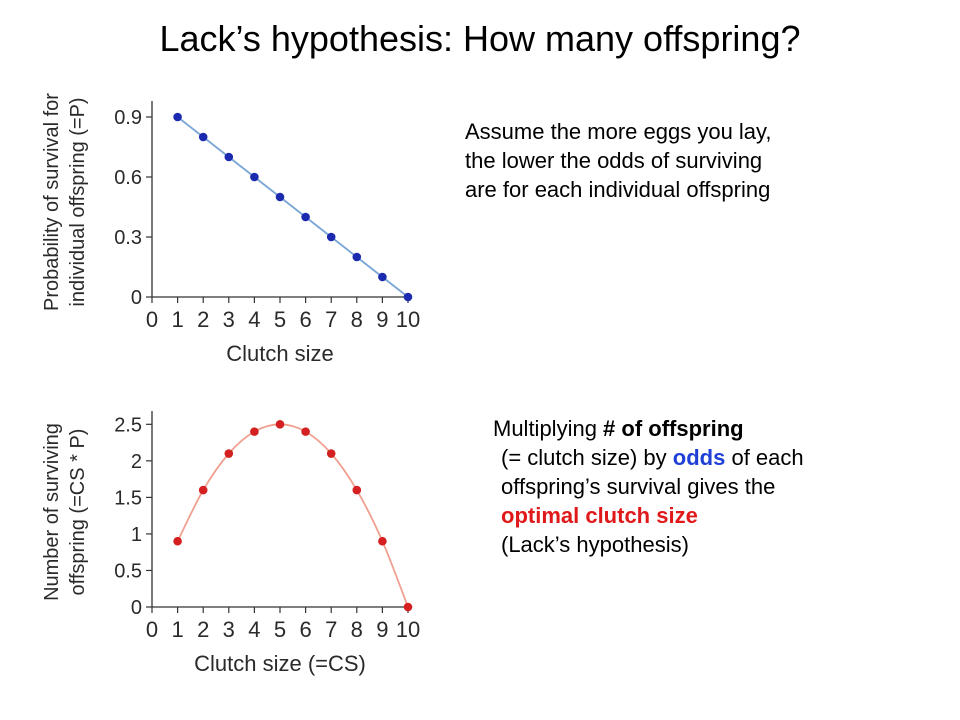  I want to click on explanation-line-1: Multiplying # of offspring, so click(648, 428).